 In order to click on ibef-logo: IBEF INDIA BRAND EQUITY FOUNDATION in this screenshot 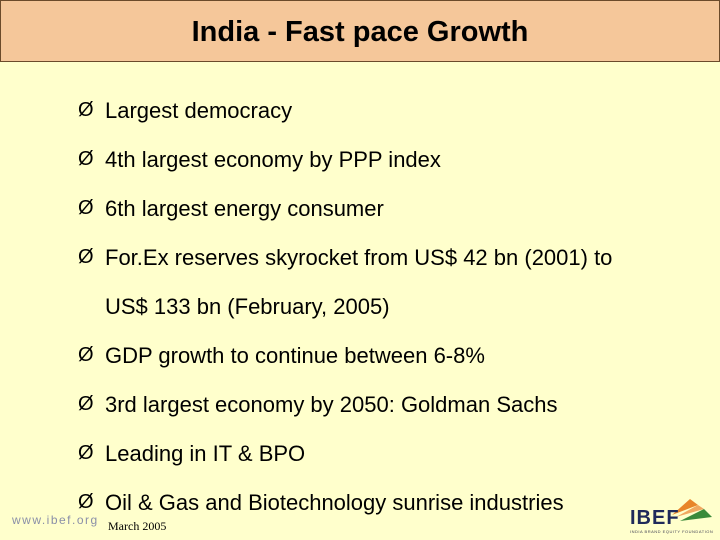, I will do `click(671, 516)`.